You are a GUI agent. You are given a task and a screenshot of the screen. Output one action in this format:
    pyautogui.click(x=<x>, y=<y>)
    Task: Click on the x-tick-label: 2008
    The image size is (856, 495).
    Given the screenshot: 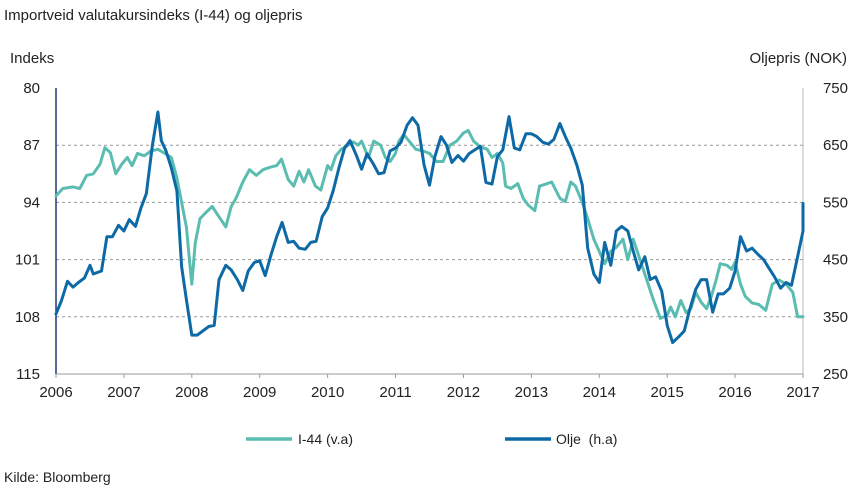 What is the action you would take?
    pyautogui.click(x=191, y=392)
    